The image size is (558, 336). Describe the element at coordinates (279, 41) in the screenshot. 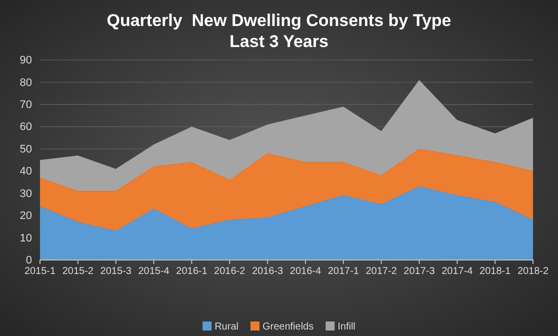

I see `chart-subtitle: Last 3 Years` at that location.